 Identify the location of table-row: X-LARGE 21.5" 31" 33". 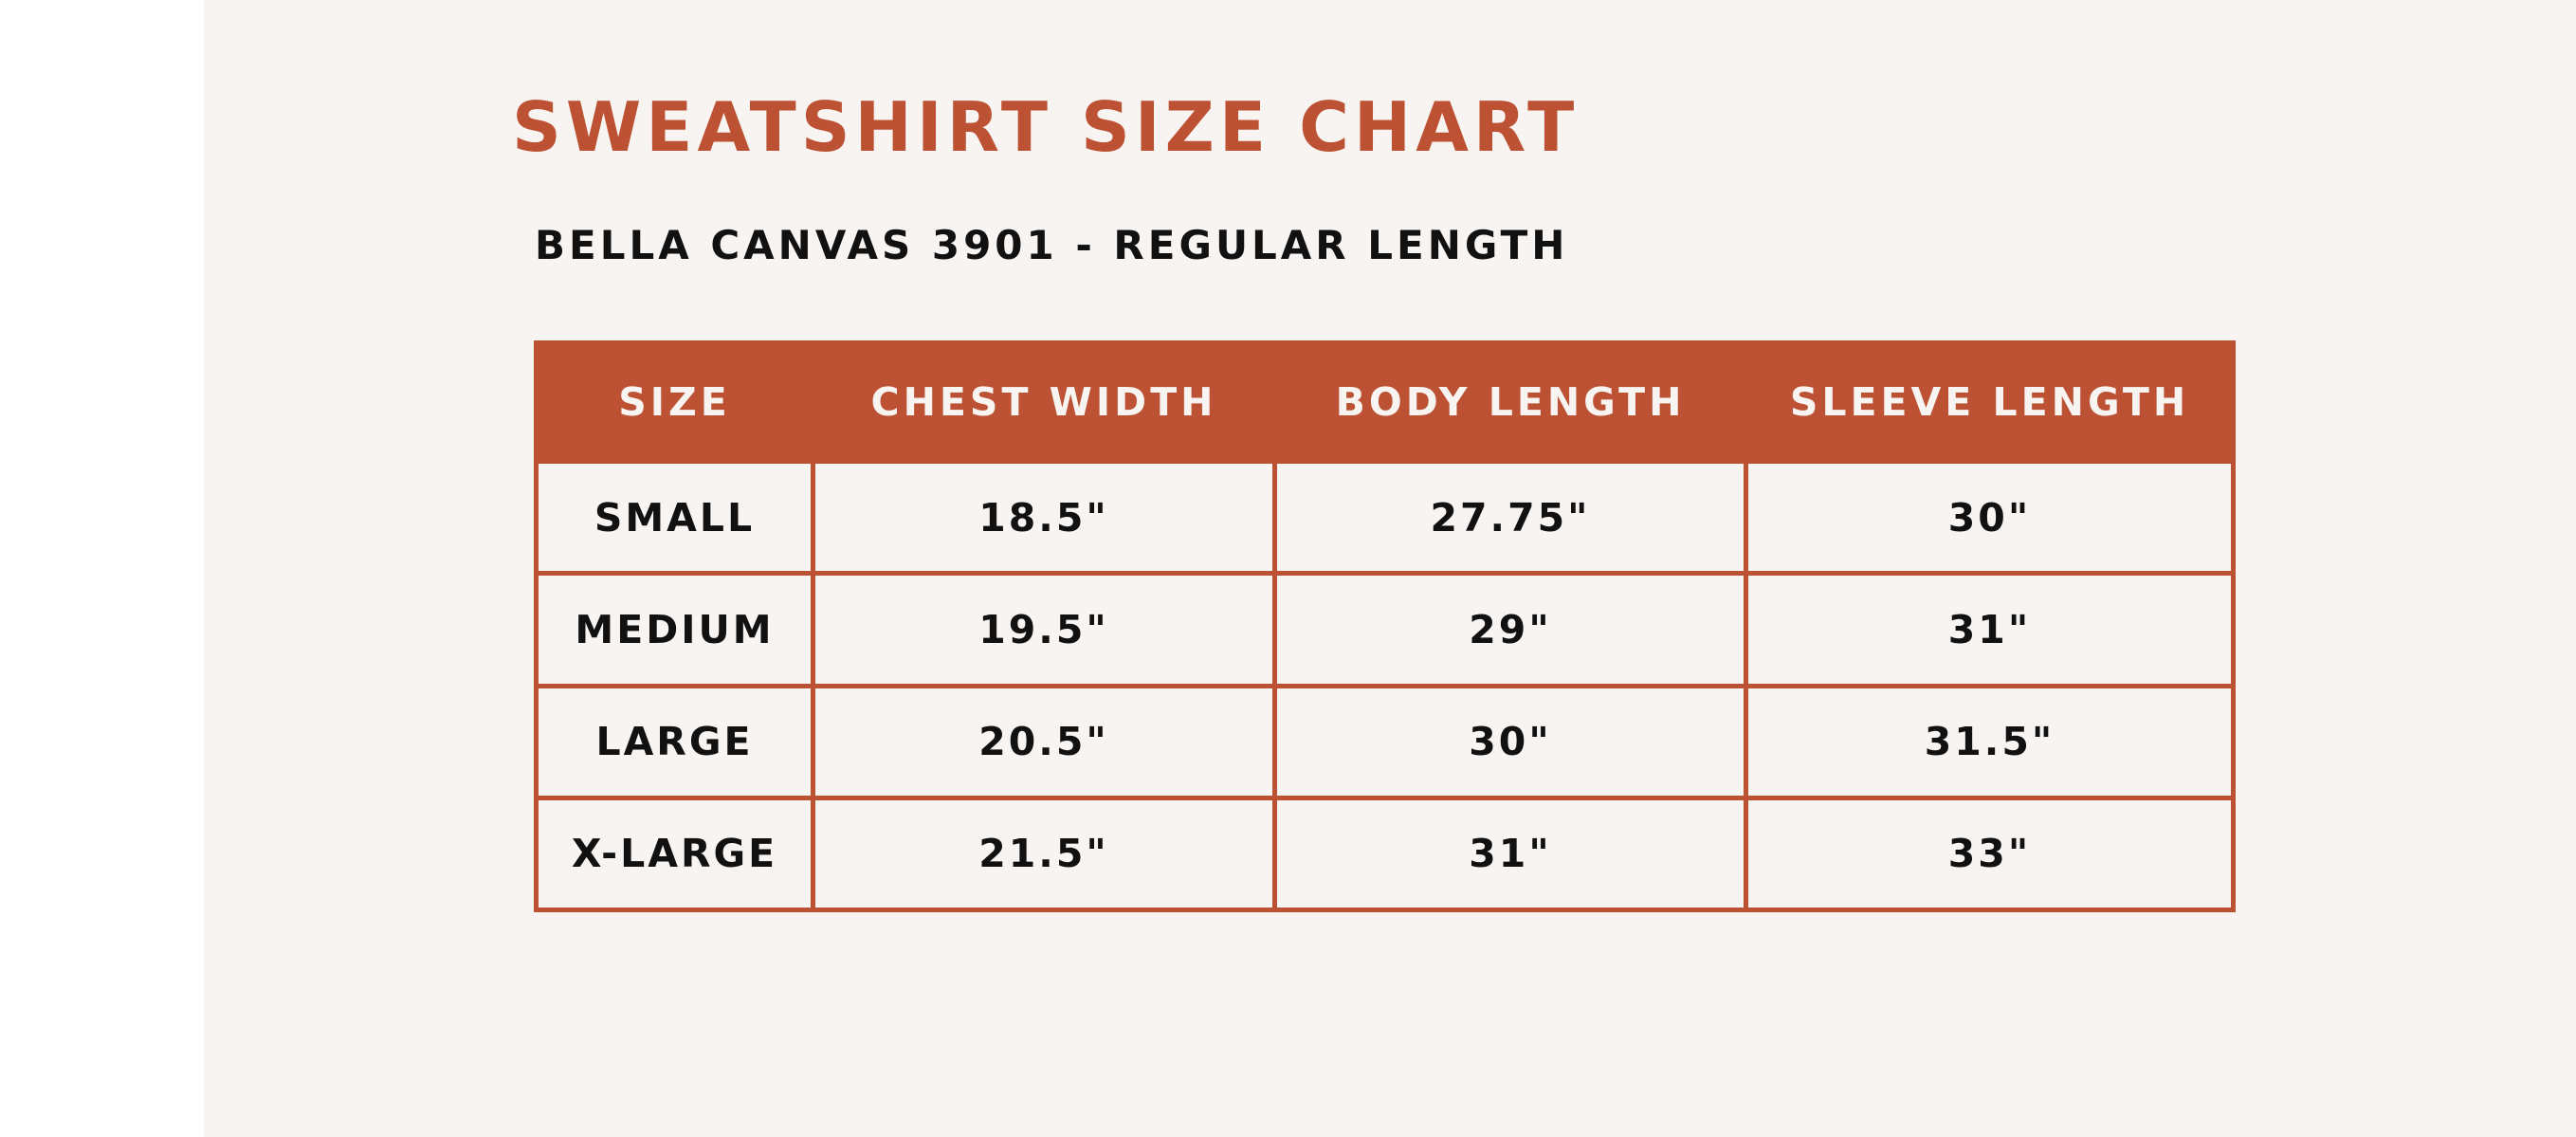
(1385, 854).